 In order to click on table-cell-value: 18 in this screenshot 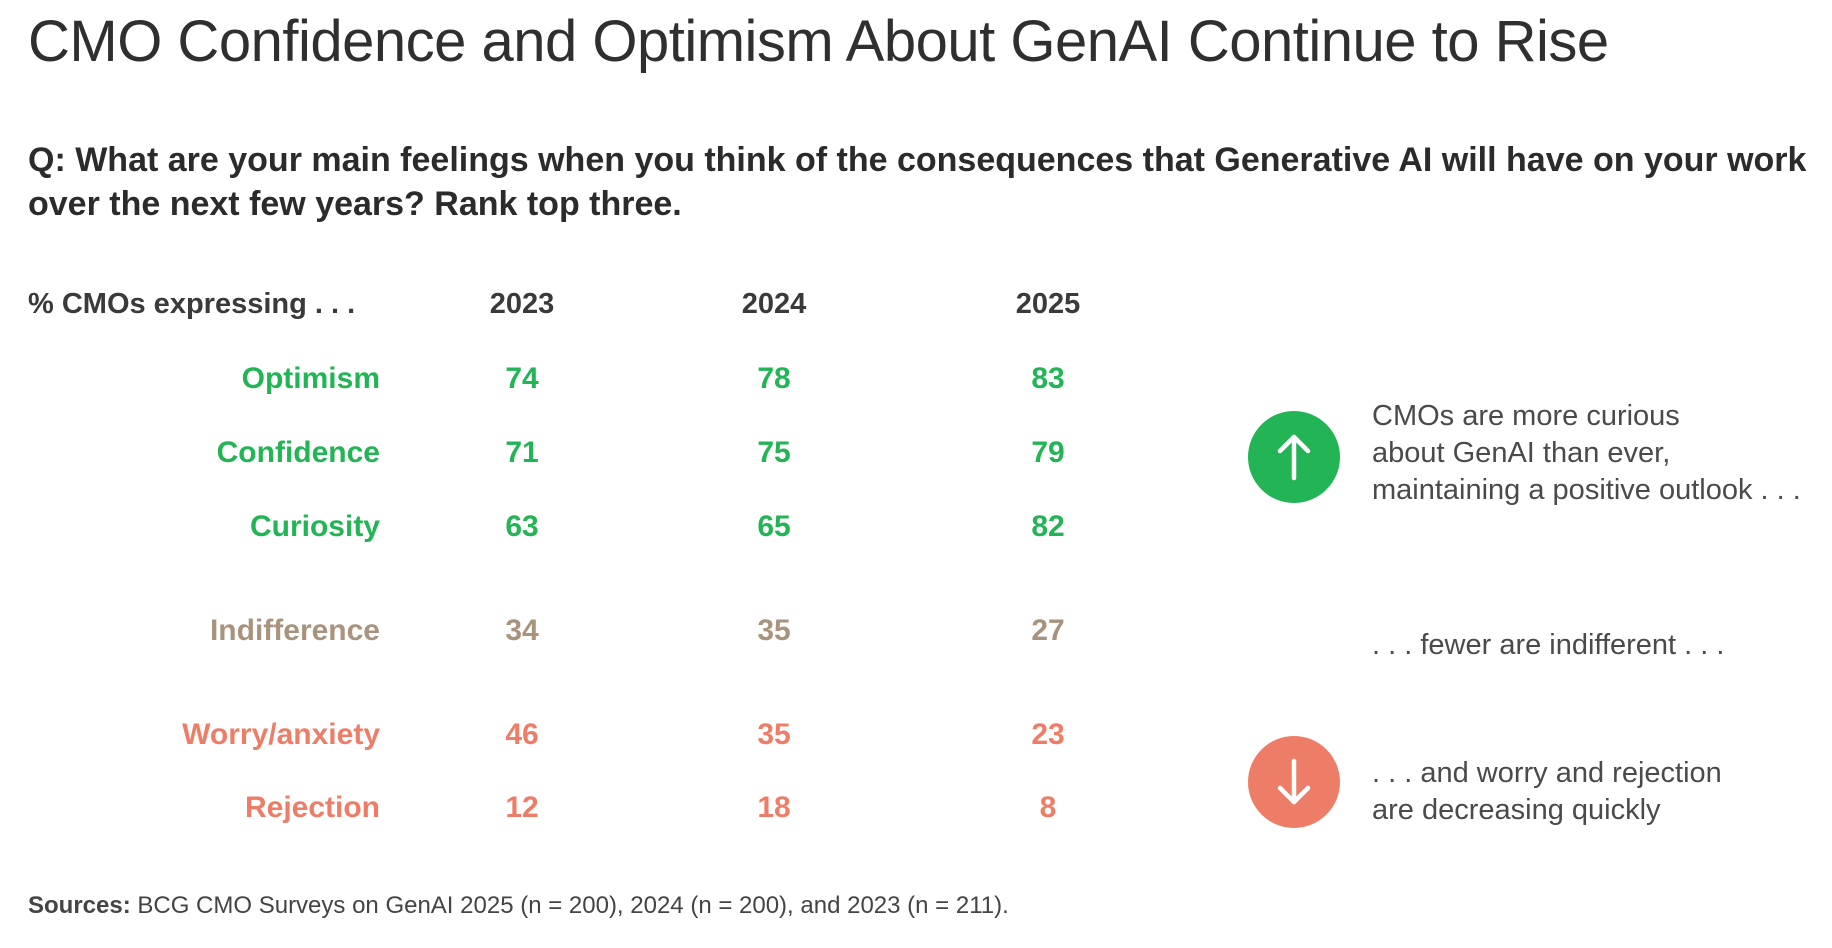, I will do `click(774, 807)`.